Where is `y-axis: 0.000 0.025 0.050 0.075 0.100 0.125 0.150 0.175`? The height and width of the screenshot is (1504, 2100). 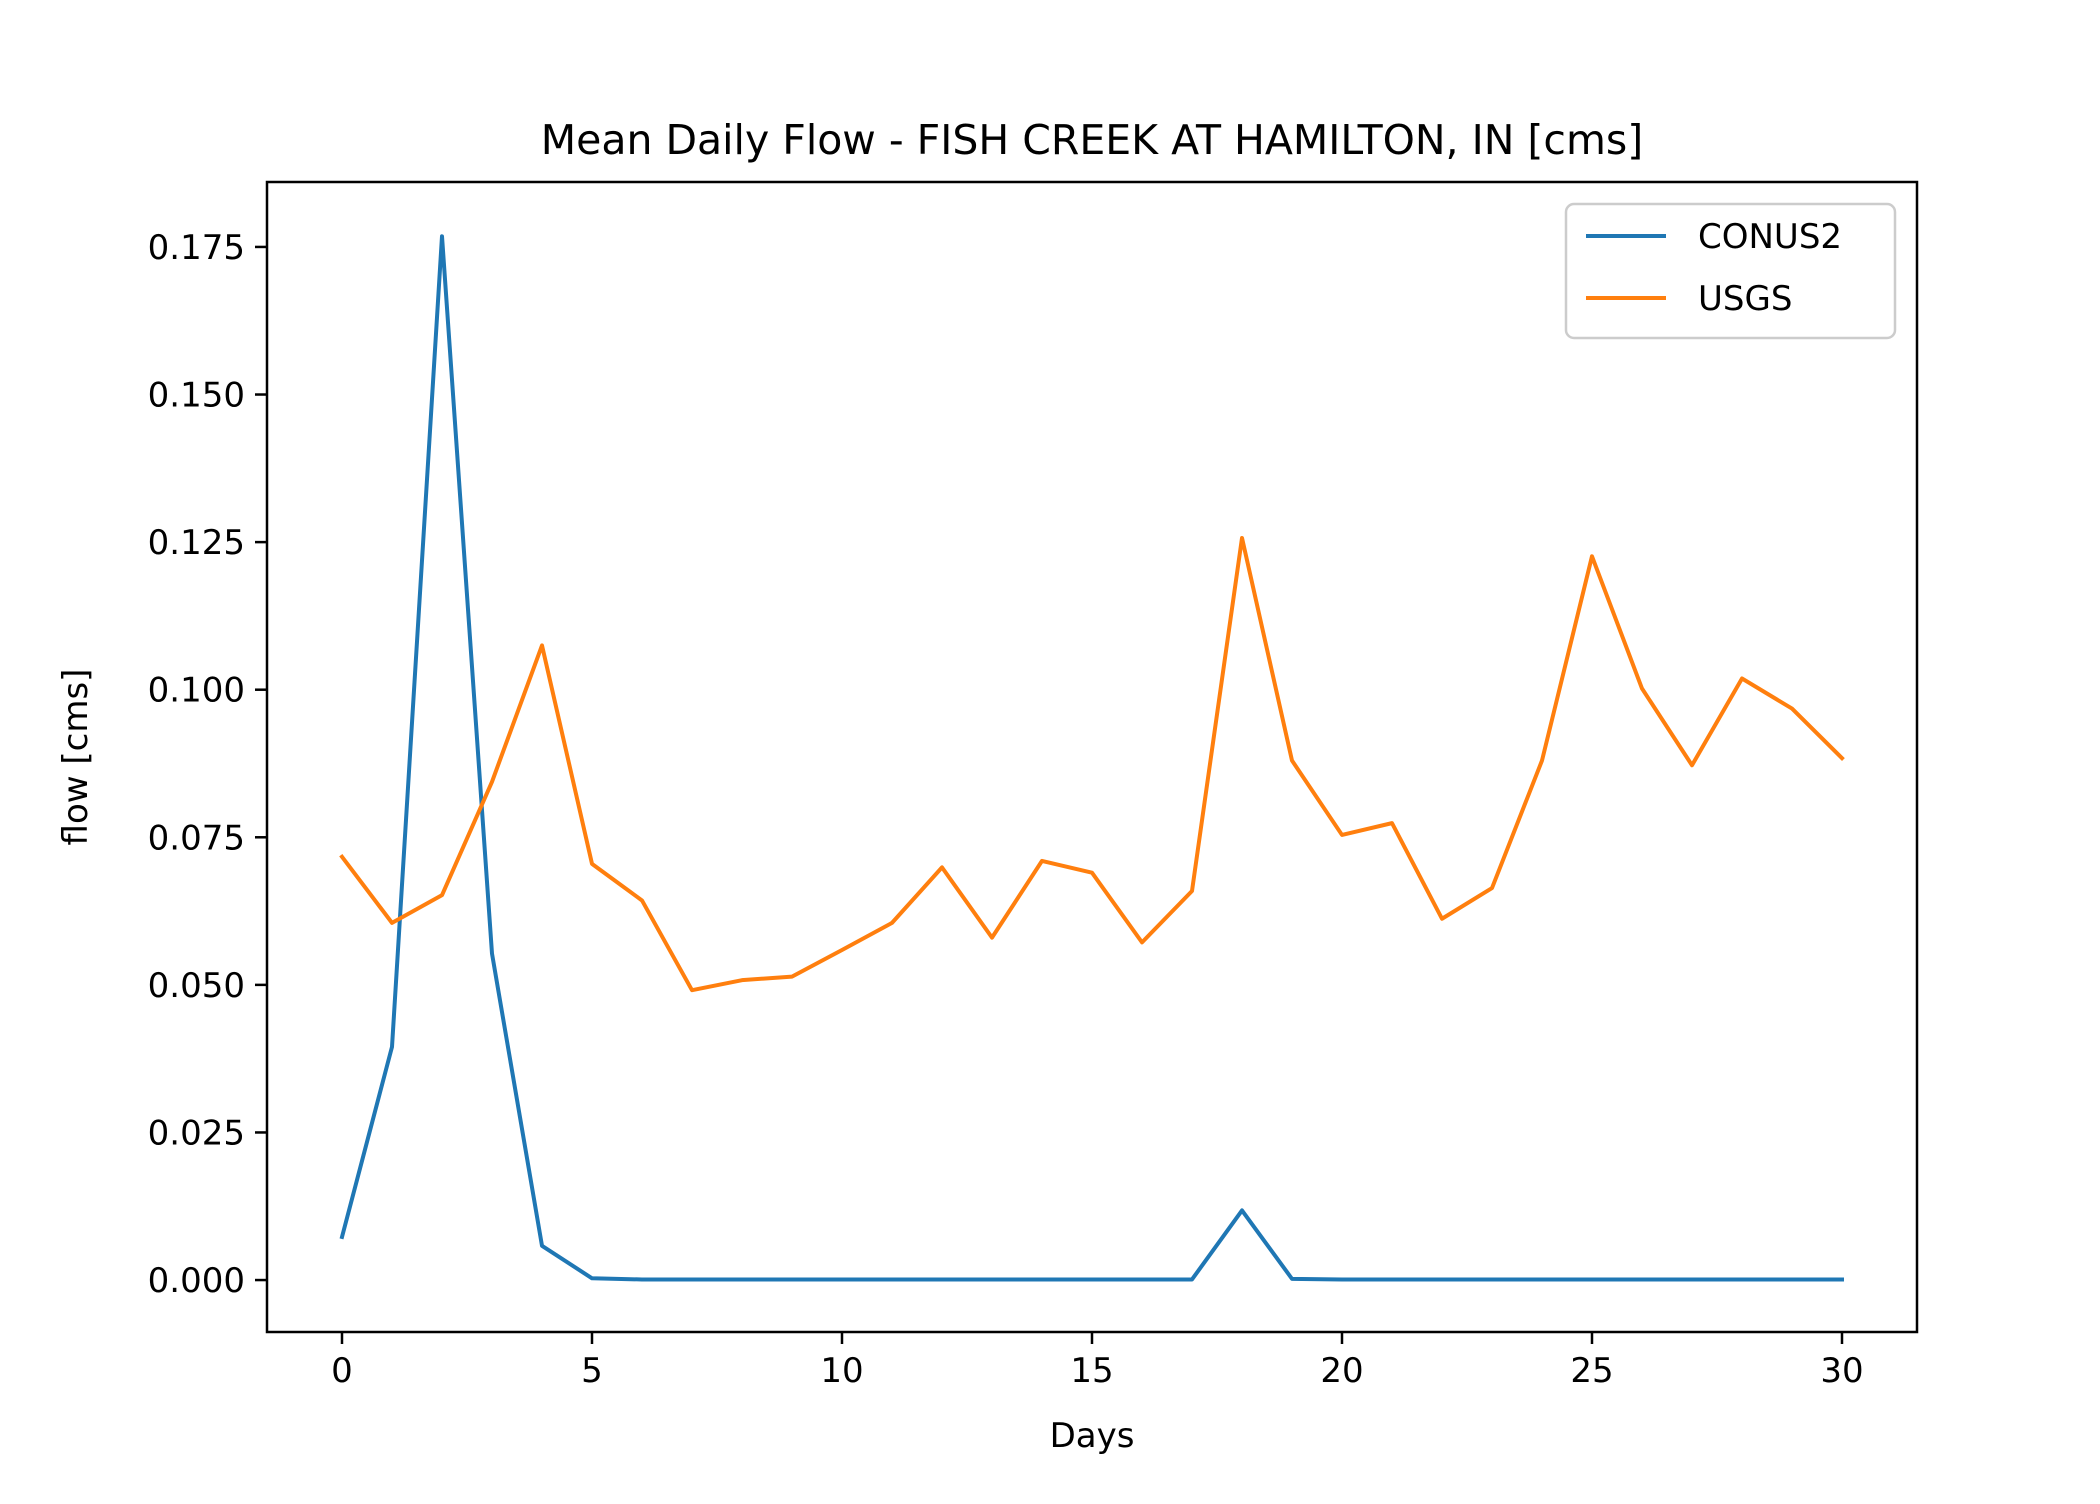 y-axis: 0.000 0.025 0.050 0.075 0.100 0.125 0.150 0.175 is located at coordinates (207, 764).